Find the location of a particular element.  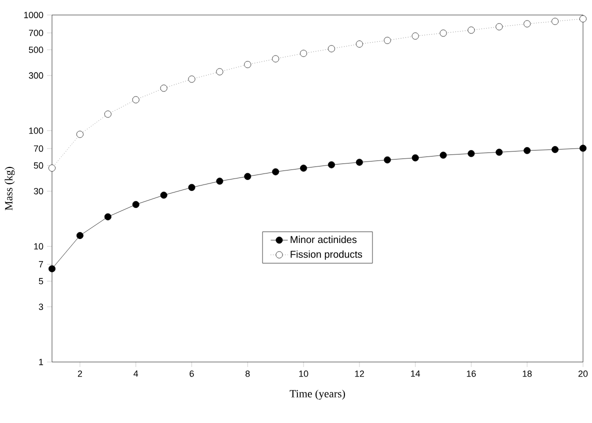

x-tick-label: 16 is located at coordinates (471, 373).